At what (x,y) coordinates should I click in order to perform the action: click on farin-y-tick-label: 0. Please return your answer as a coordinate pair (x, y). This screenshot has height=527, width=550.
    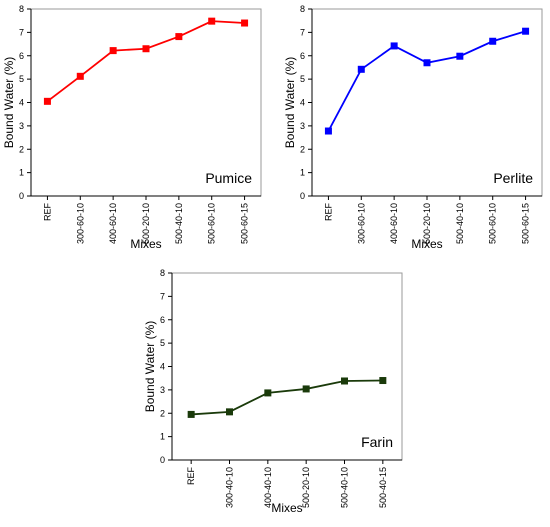
    Looking at the image, I should click on (162, 460).